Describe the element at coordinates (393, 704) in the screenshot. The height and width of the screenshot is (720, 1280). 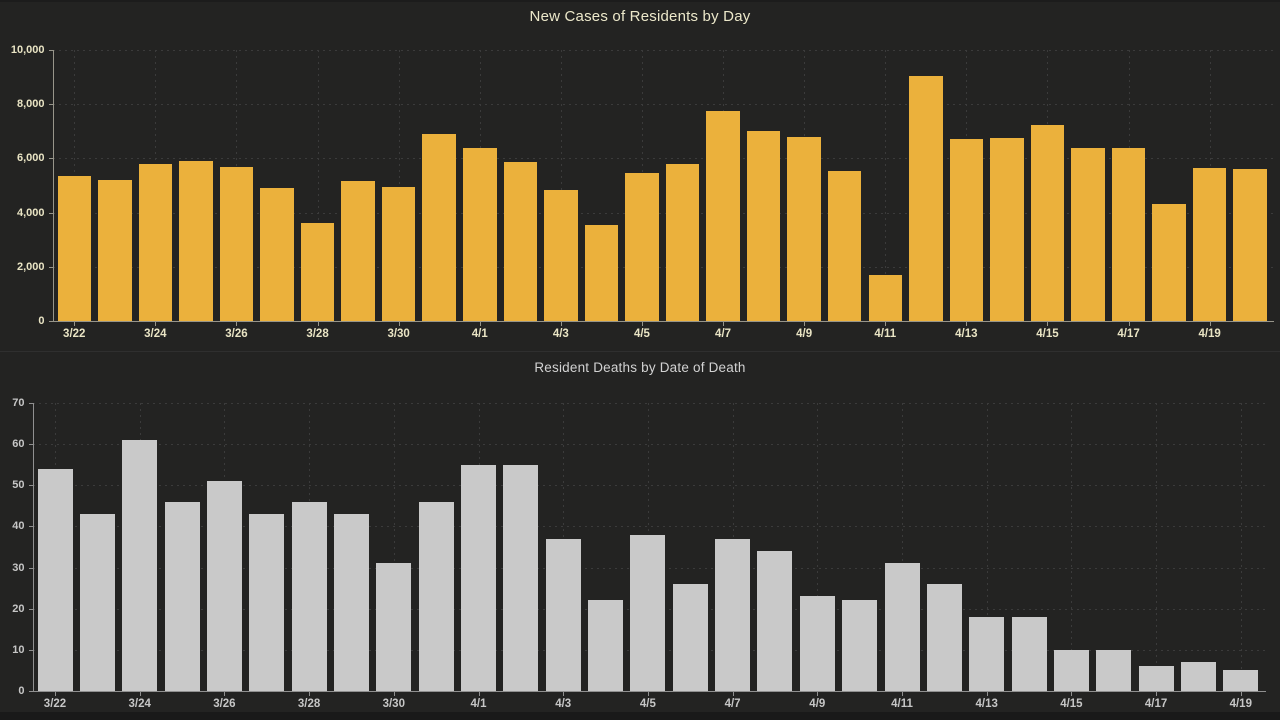
I see `x-axis-label: 3/30` at that location.